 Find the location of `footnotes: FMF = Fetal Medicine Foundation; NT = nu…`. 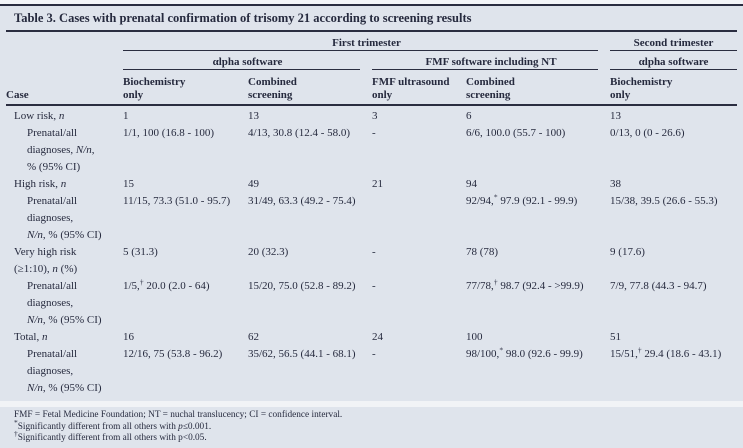

footnotes: FMF = Fetal Medicine Foundation; NT = nu… is located at coordinates (371, 427).